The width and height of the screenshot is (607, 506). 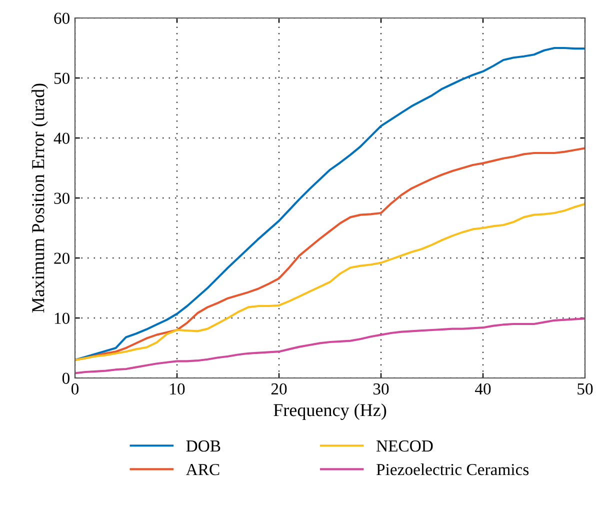 What do you see at coordinates (177, 389) in the screenshot?
I see `x-tick-label: 10` at bounding box center [177, 389].